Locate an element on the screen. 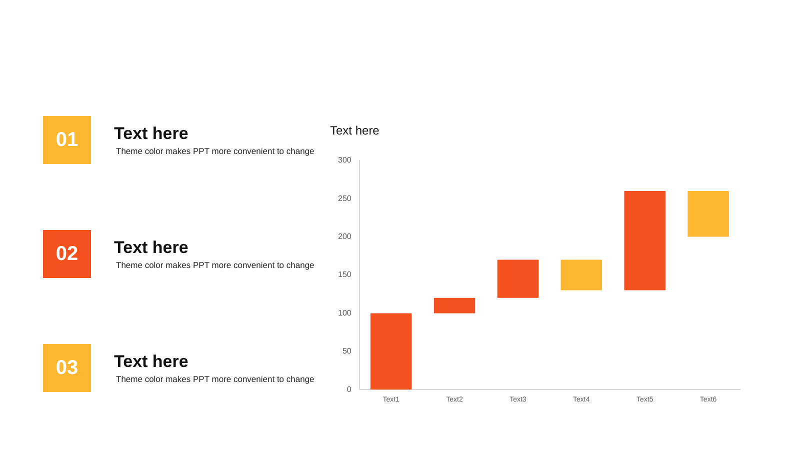 This screenshot has width=800, height=450. text: 01 is located at coordinates (67, 140).